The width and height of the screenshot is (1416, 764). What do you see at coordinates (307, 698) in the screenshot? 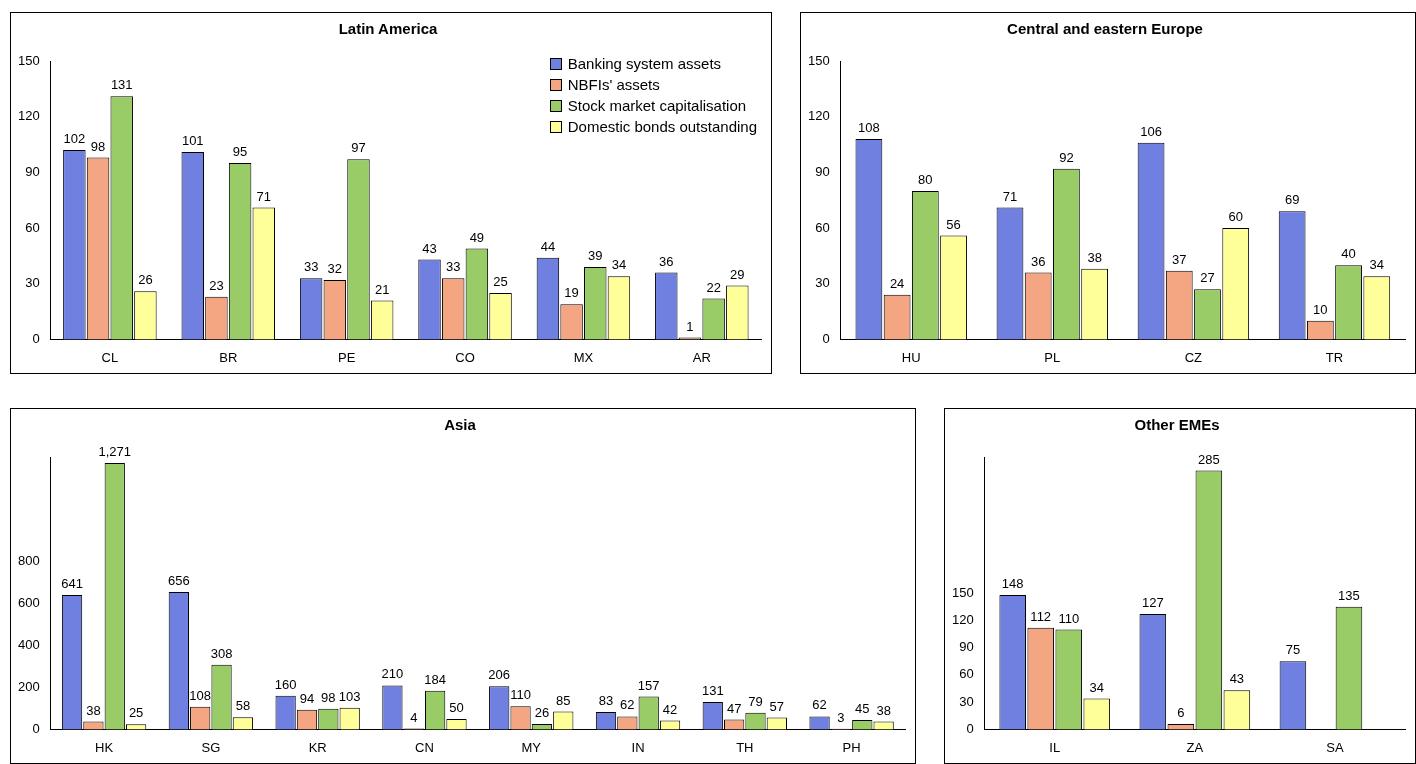
I see `data-label: 94` at bounding box center [307, 698].